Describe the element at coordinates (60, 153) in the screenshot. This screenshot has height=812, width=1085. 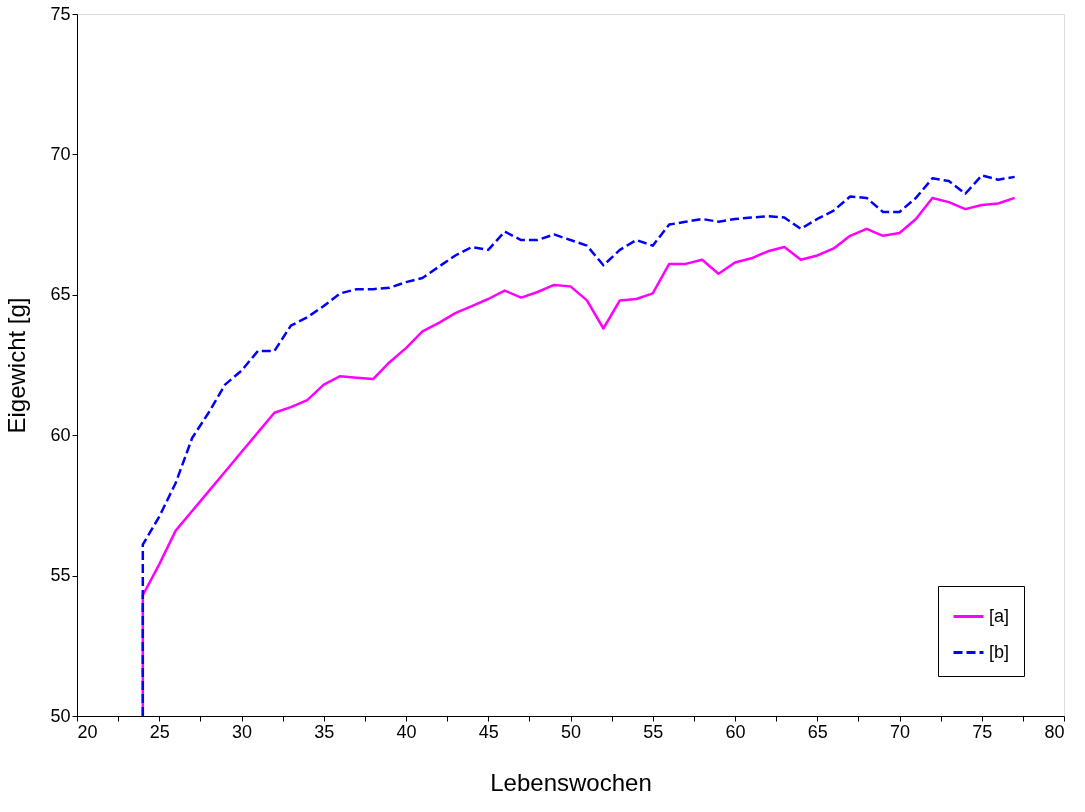
I see `y-tick-label: 70` at that location.